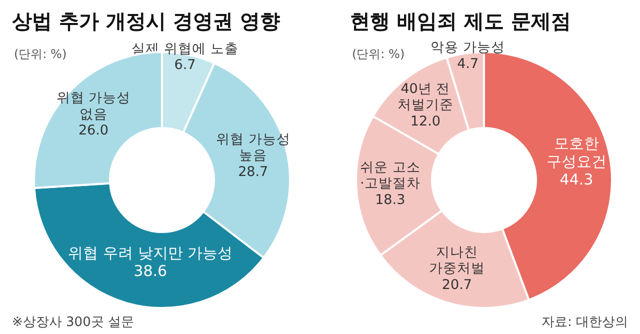  I want to click on slice-label: 악용 가능성, so click(467, 48).